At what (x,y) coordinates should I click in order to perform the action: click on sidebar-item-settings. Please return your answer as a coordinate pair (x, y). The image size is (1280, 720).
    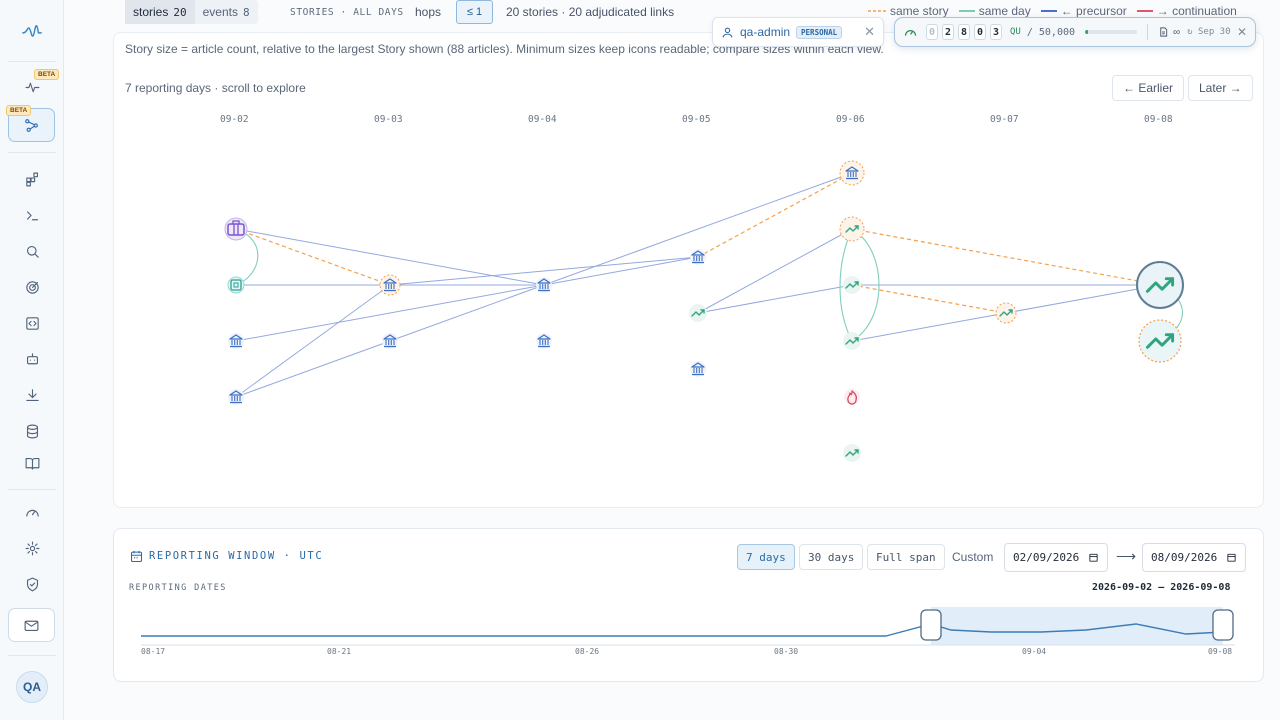
    Looking at the image, I should click on (32, 548).